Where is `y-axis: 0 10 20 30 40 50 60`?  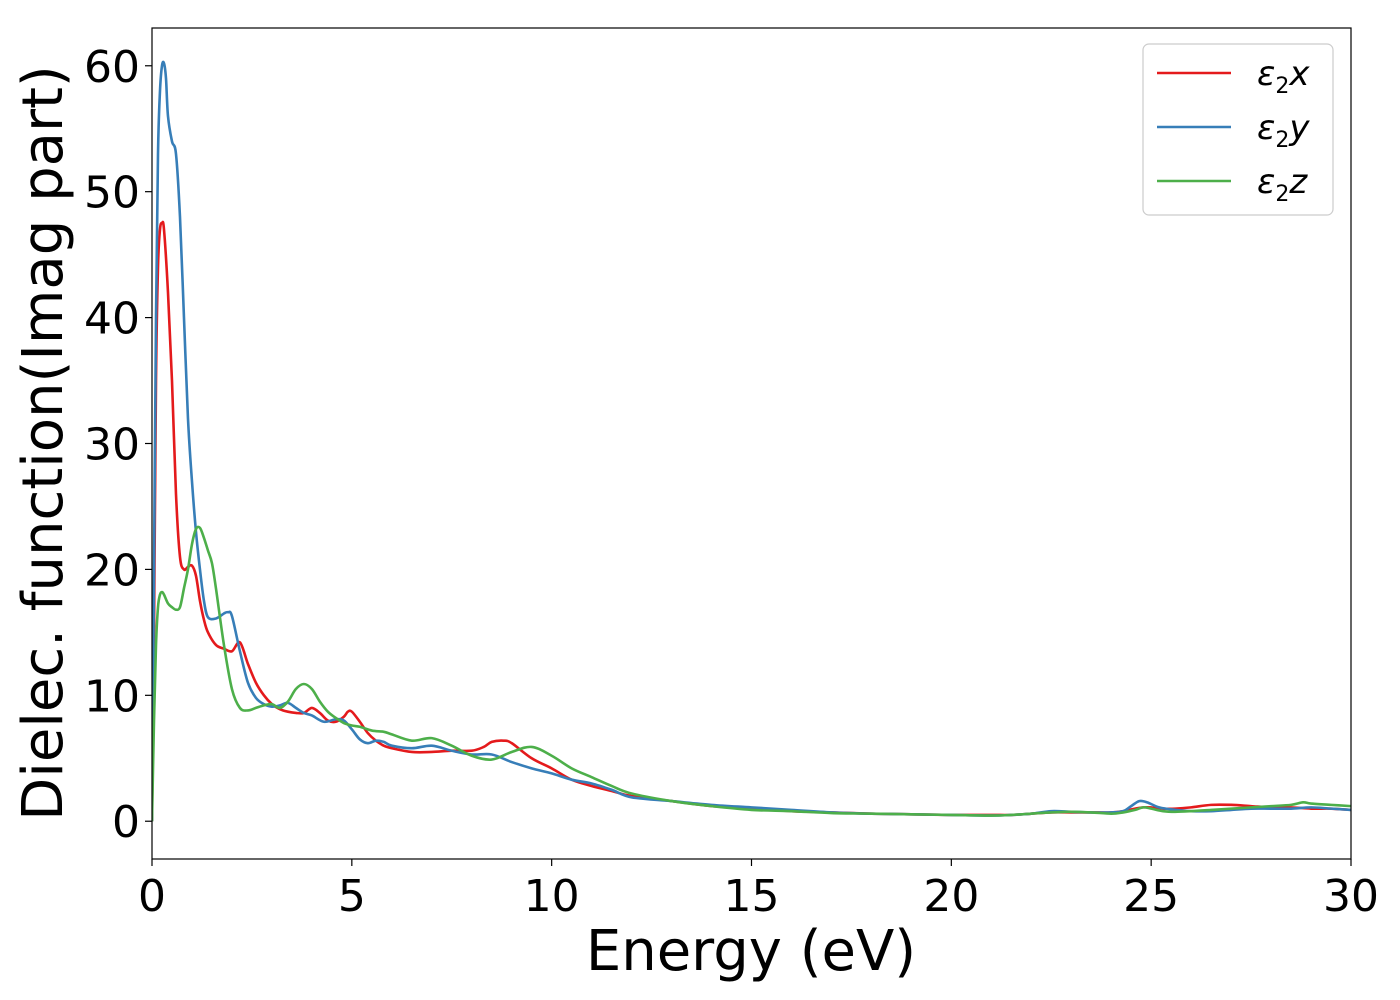 y-axis: 0 10 20 30 40 50 60 is located at coordinates (118, 445).